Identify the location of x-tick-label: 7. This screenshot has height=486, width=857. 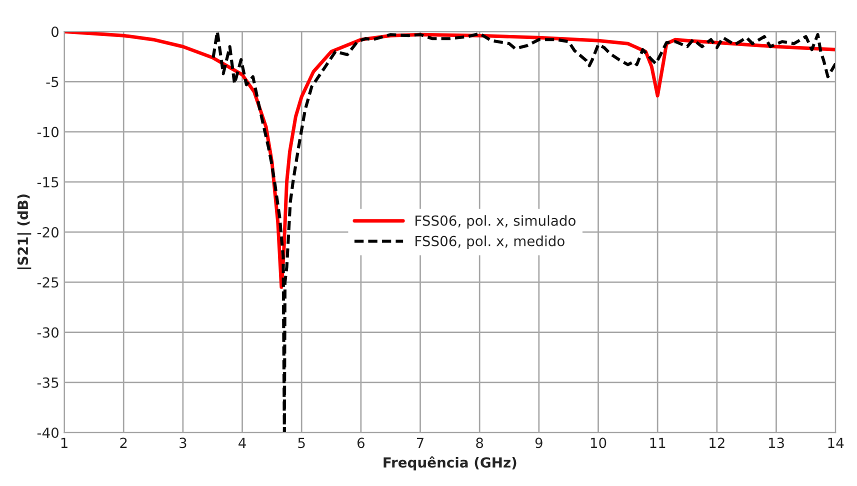
(420, 443).